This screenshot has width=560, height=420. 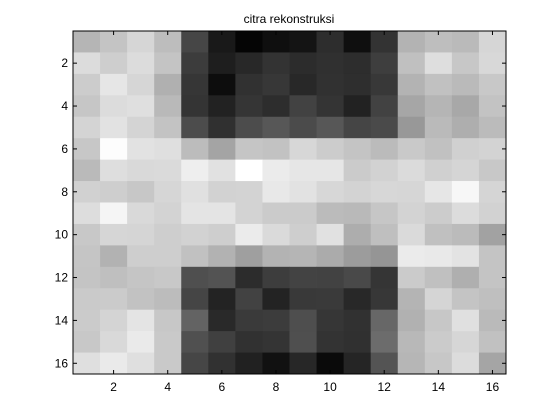 I want to click on y-tick-label: 8, so click(x=64, y=192).